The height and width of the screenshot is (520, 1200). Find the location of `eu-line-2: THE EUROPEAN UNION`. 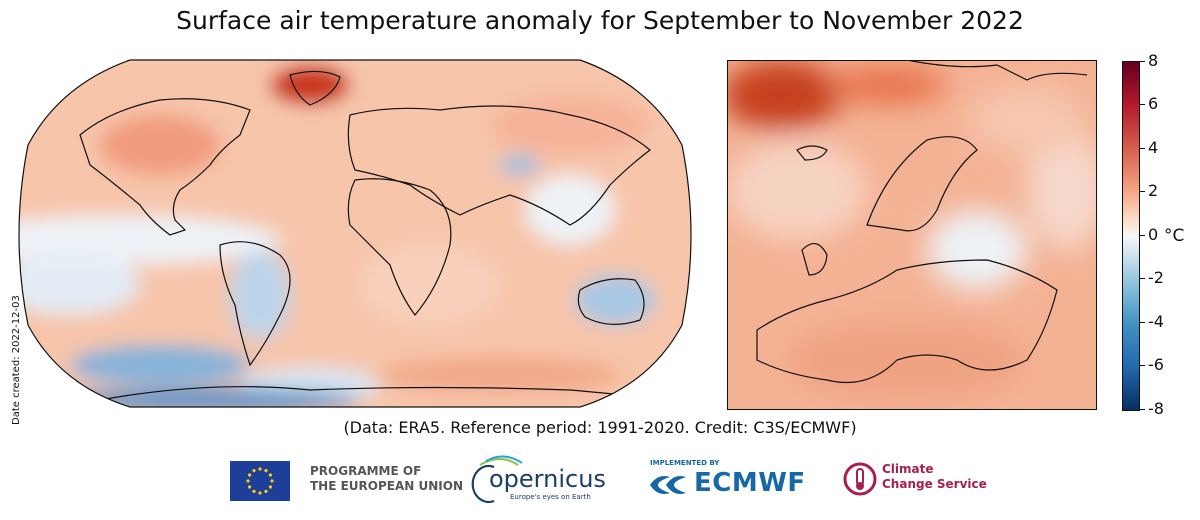

eu-line-2: THE EUROPEAN UNION is located at coordinates (386, 486).